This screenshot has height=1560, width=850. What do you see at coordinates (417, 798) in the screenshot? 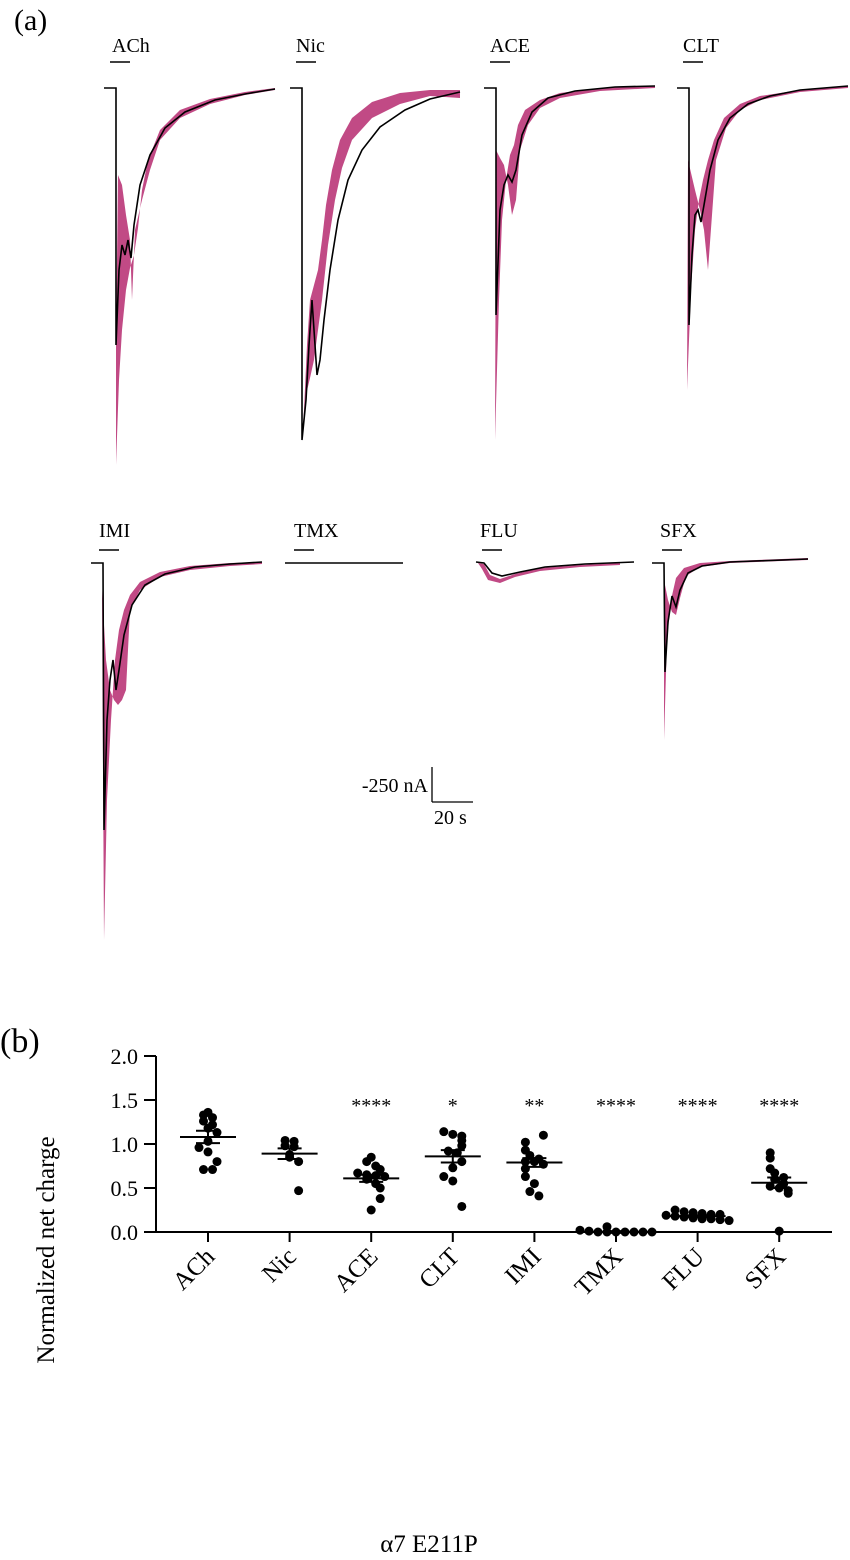
I see `scale-bar: -250 nA 20 s` at bounding box center [417, 798].